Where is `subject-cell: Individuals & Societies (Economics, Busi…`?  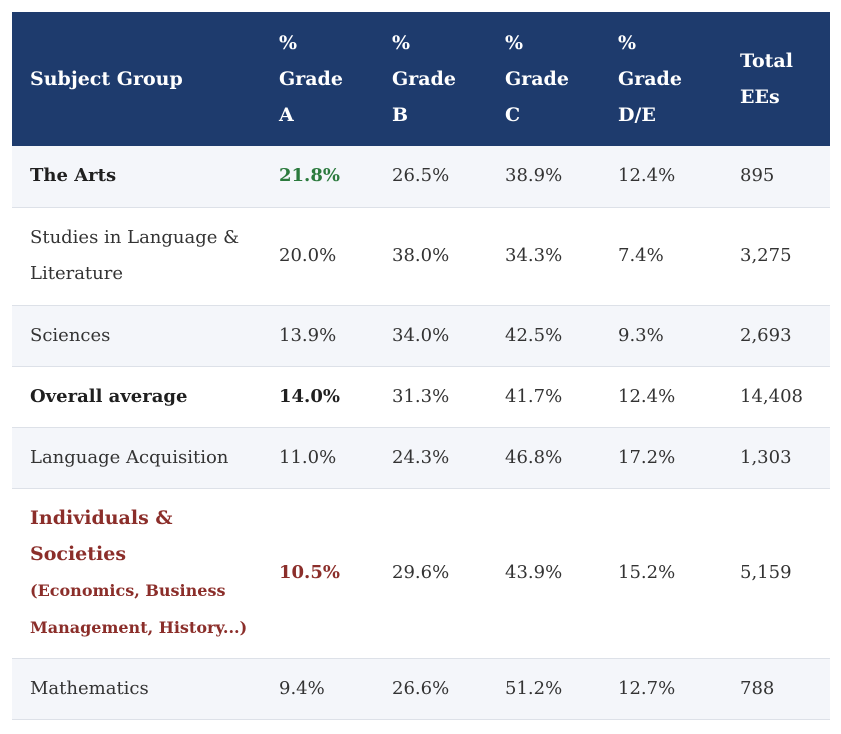 subject-cell: Individuals & Societies (Economics, Busi… is located at coordinates (136, 573).